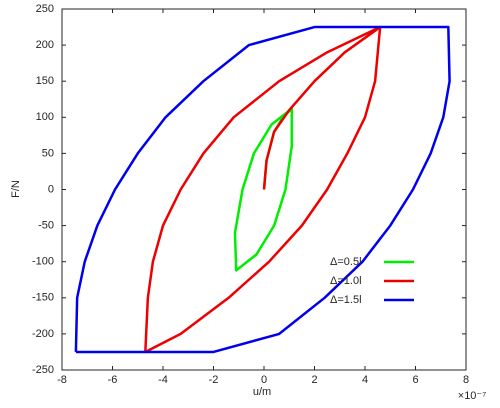 This screenshot has height=408, width=500. Describe the element at coordinates (43, 298) in the screenshot. I see `y-tick-label: -150` at that location.